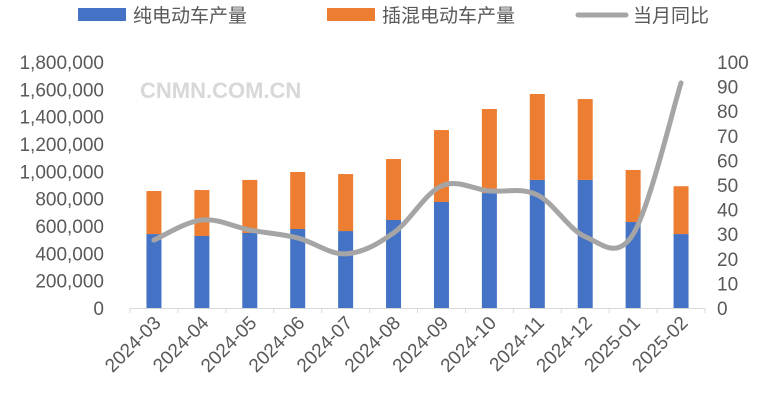  I want to click on left-tick-label: 1,200,000, so click(61, 145).